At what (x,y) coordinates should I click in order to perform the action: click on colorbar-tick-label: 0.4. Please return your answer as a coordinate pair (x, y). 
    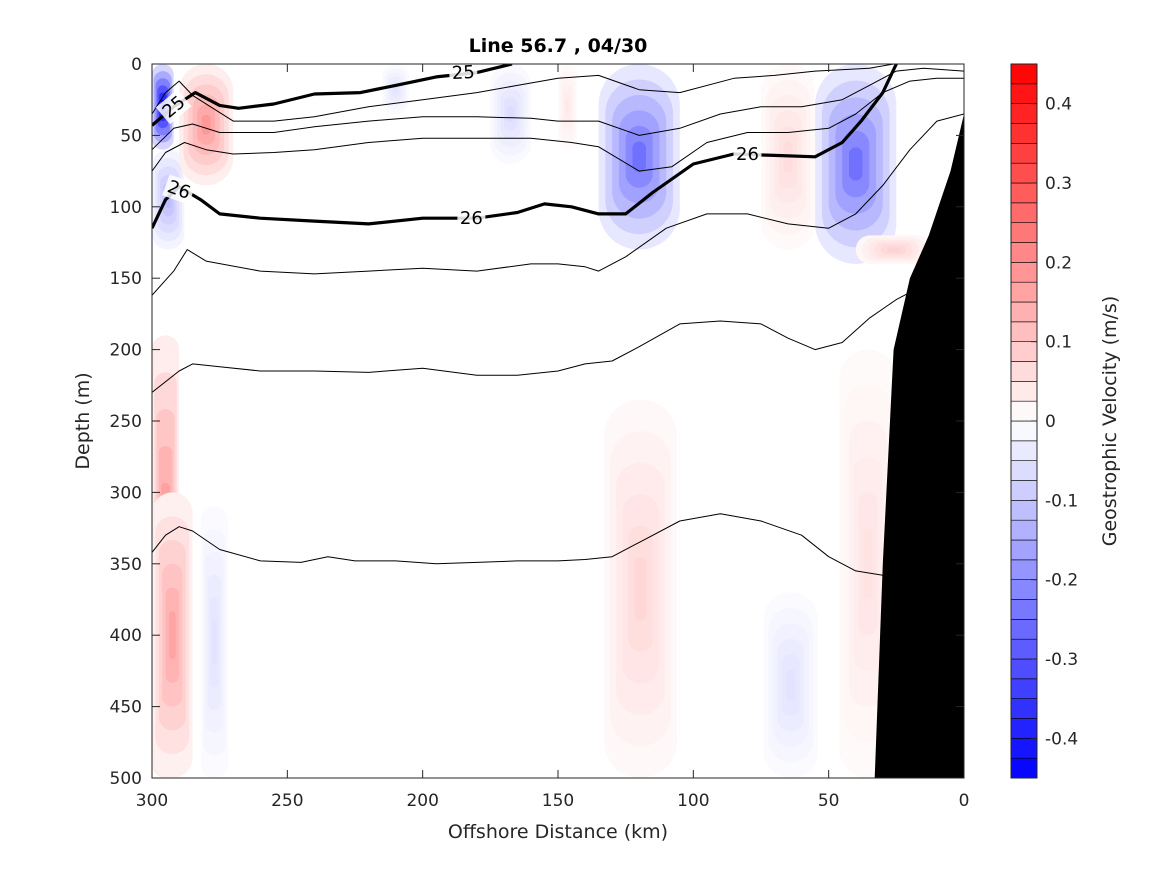
    Looking at the image, I should click on (1058, 105).